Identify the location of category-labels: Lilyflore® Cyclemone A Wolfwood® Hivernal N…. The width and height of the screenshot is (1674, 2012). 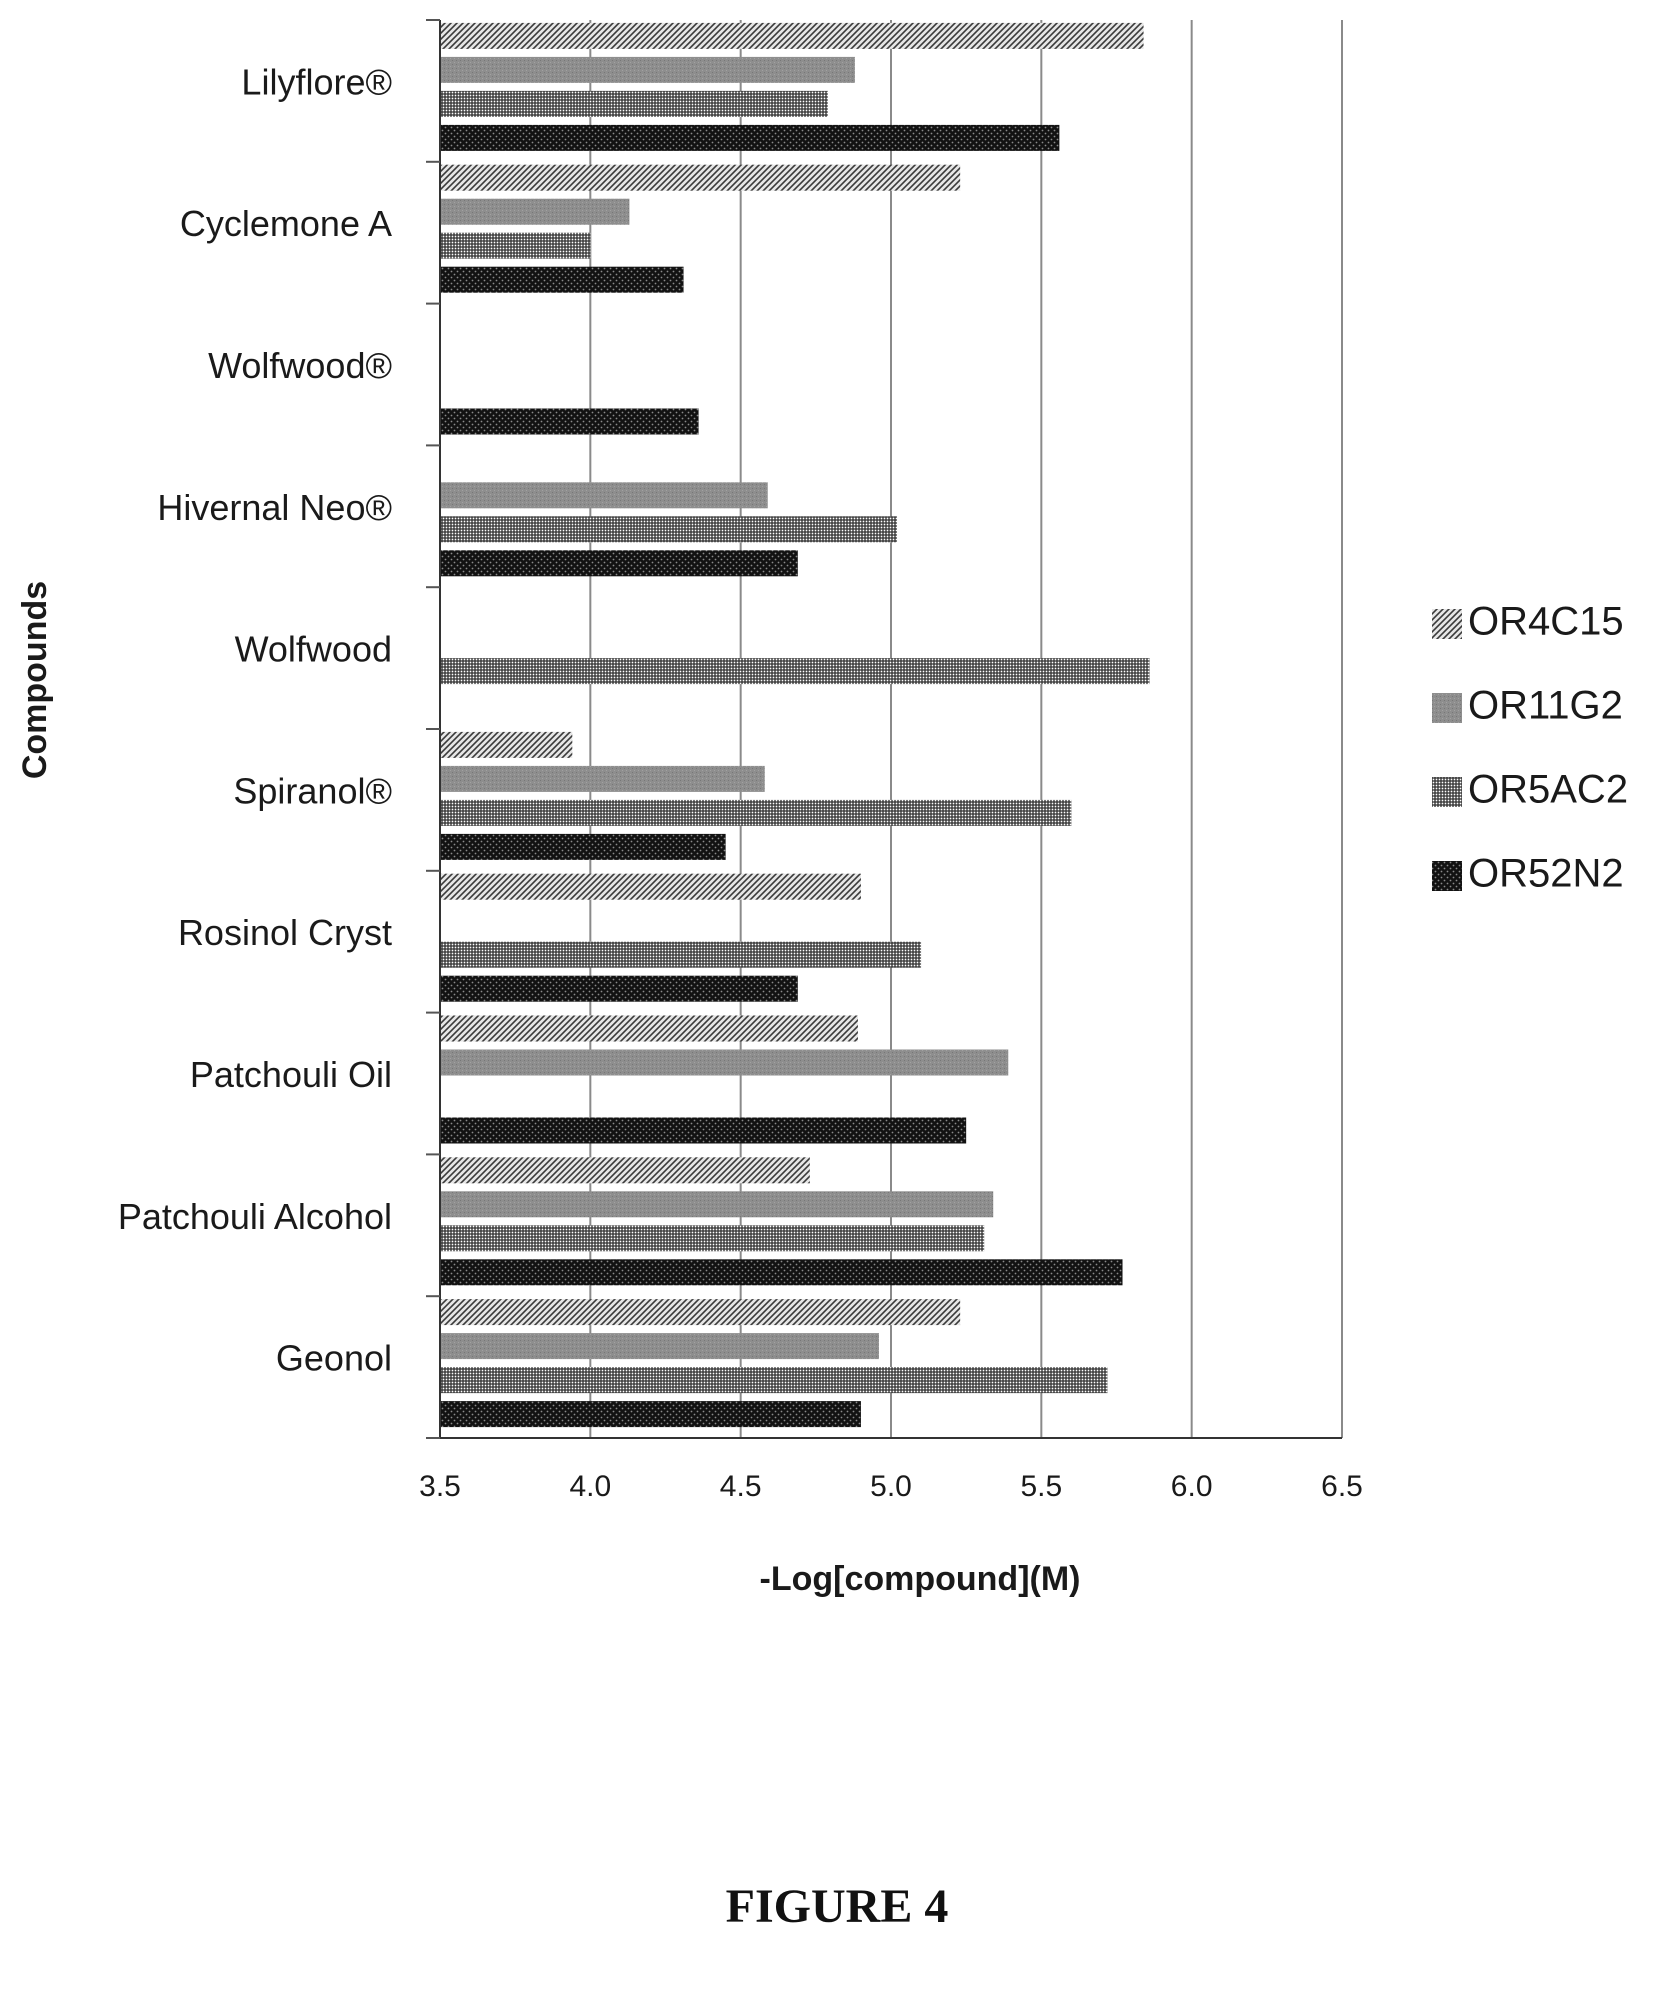
(255, 719).